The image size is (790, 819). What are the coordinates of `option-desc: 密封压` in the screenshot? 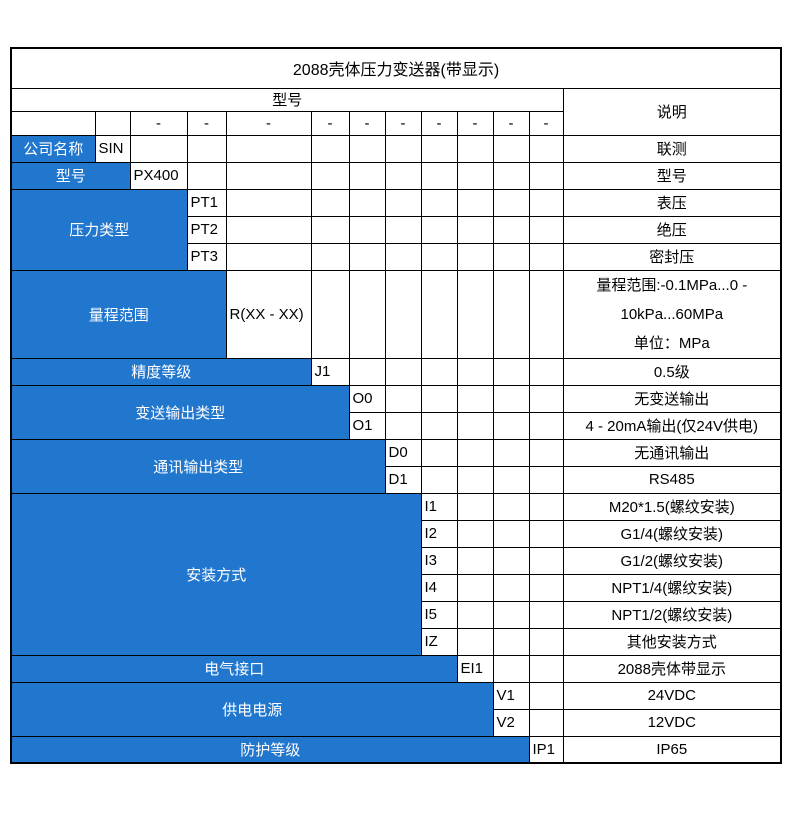 It's located at (672, 256).